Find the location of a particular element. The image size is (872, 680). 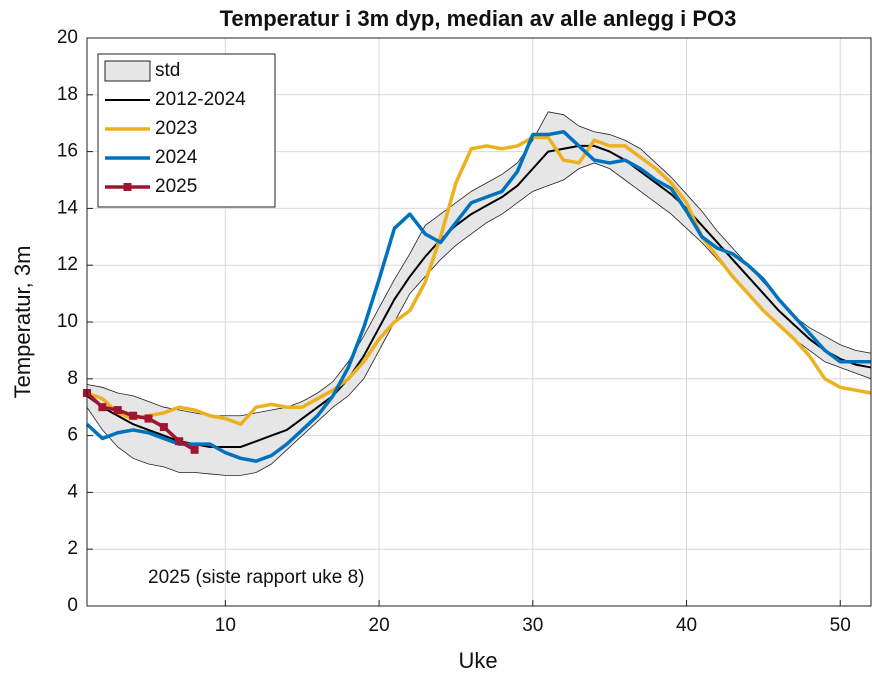

legend-marker is located at coordinates (127, 187).